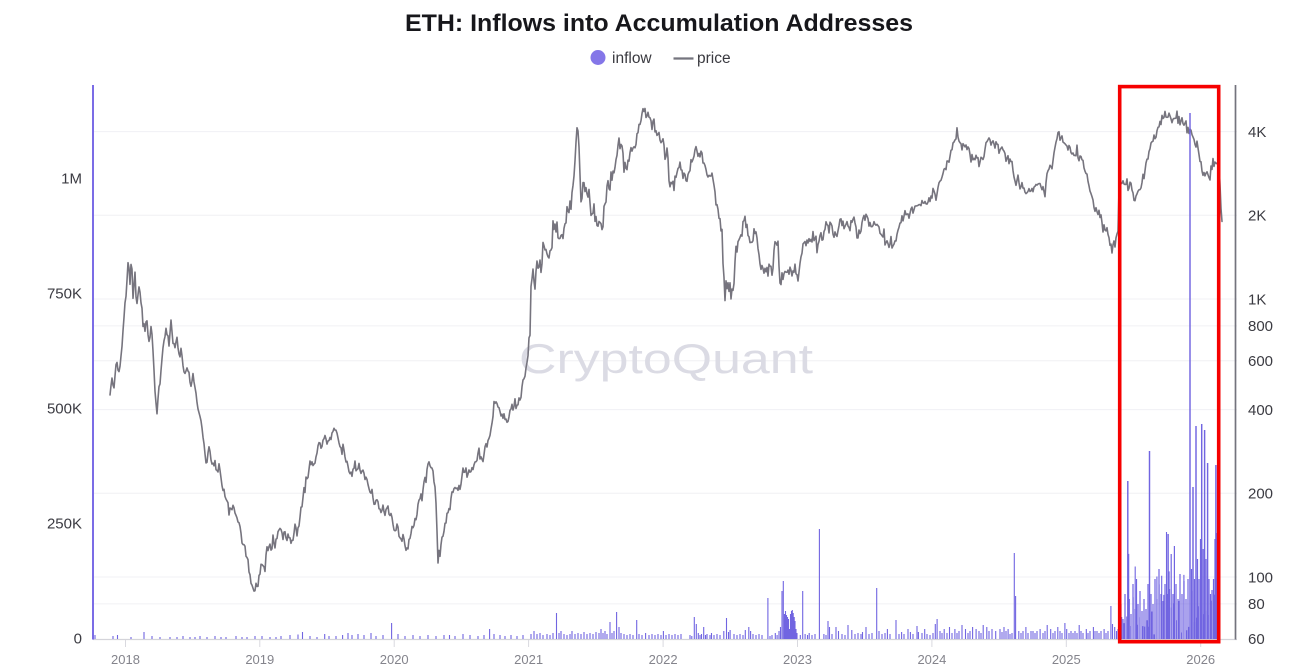 The height and width of the screenshot is (671, 1295). Describe the element at coordinates (663, 659) in the screenshot. I see `svg-text: 2022` at that location.